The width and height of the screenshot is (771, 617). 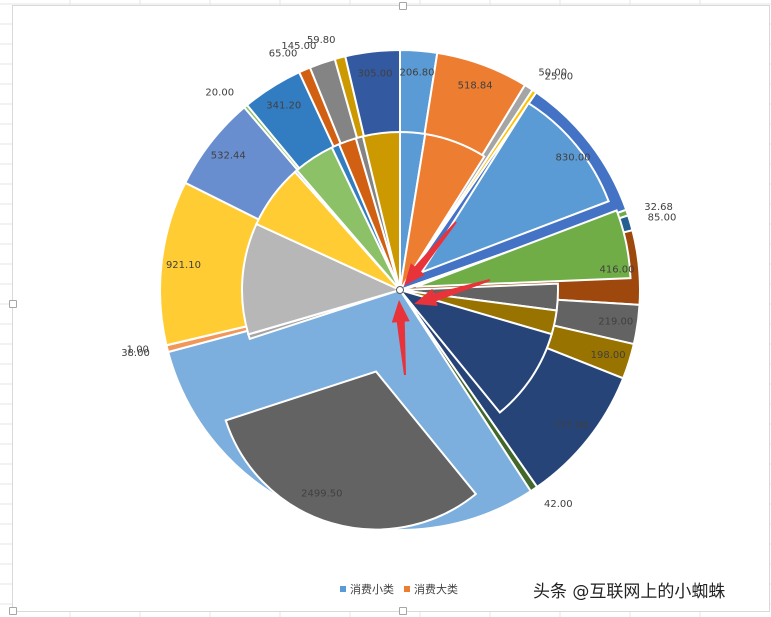 I want to click on resize-handle-bottom-left, so click(x=13, y=611).